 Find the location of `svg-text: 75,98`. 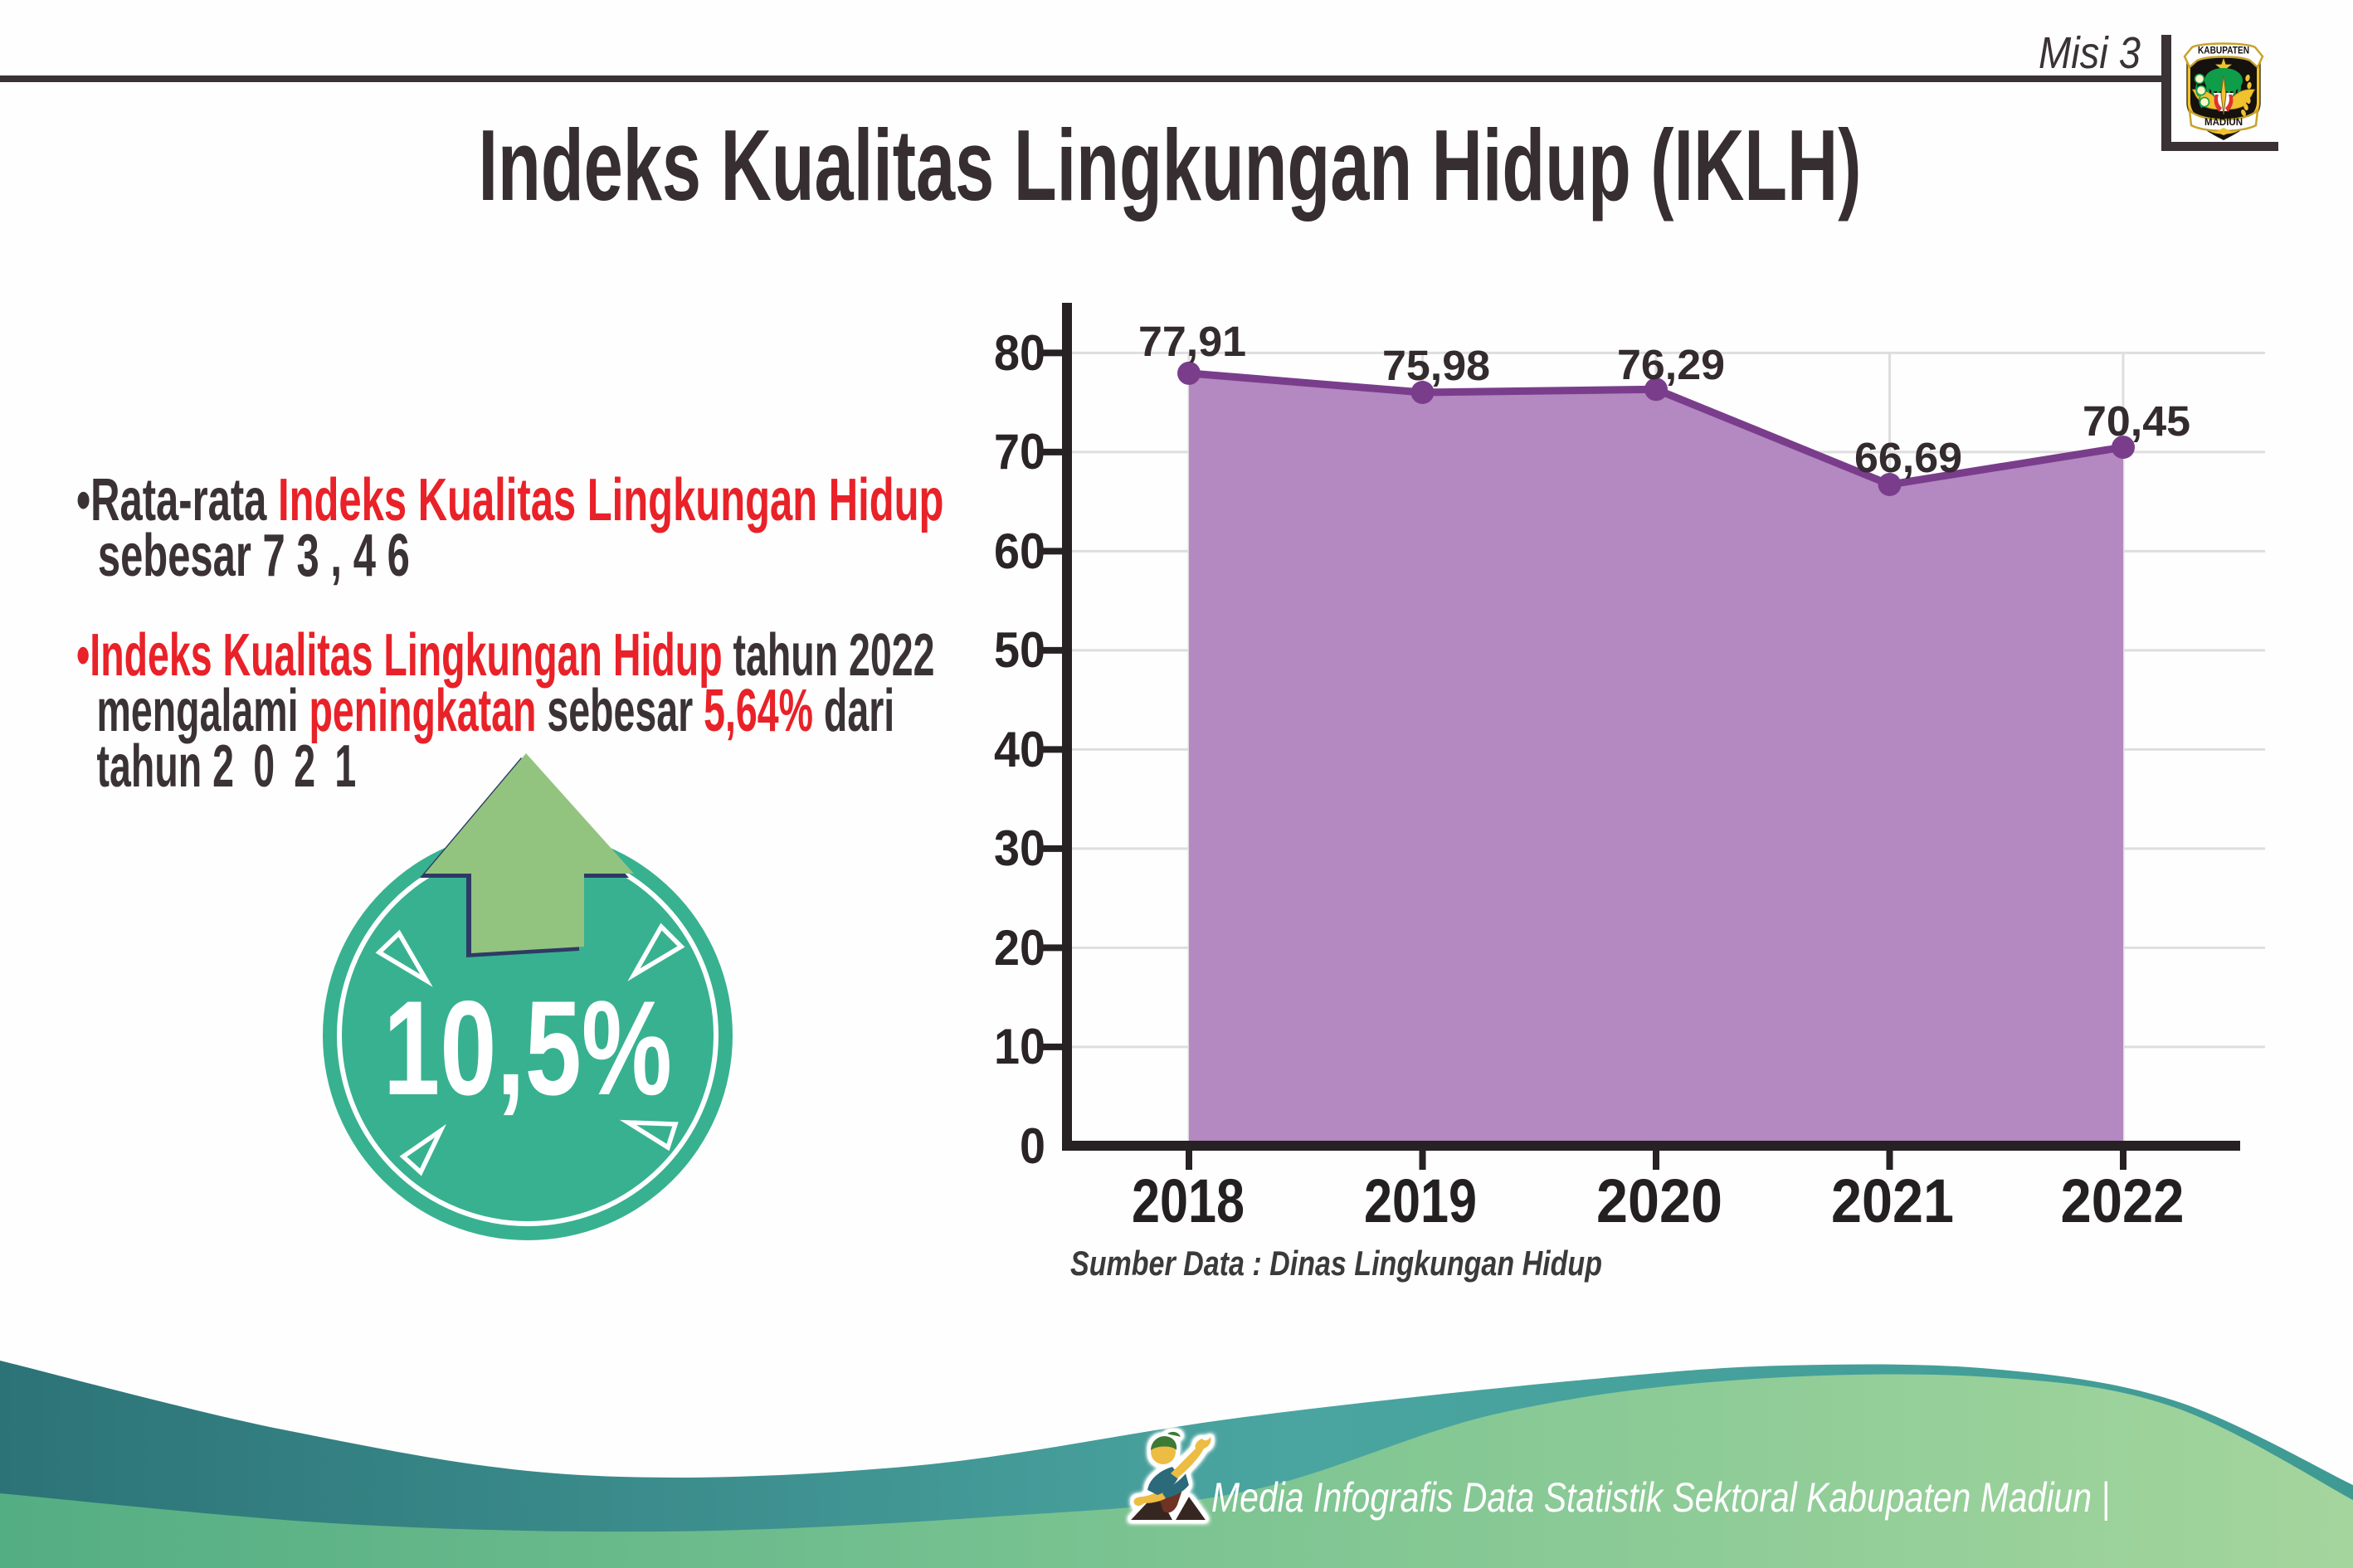

svg-text: 75,98 is located at coordinates (1436, 365).